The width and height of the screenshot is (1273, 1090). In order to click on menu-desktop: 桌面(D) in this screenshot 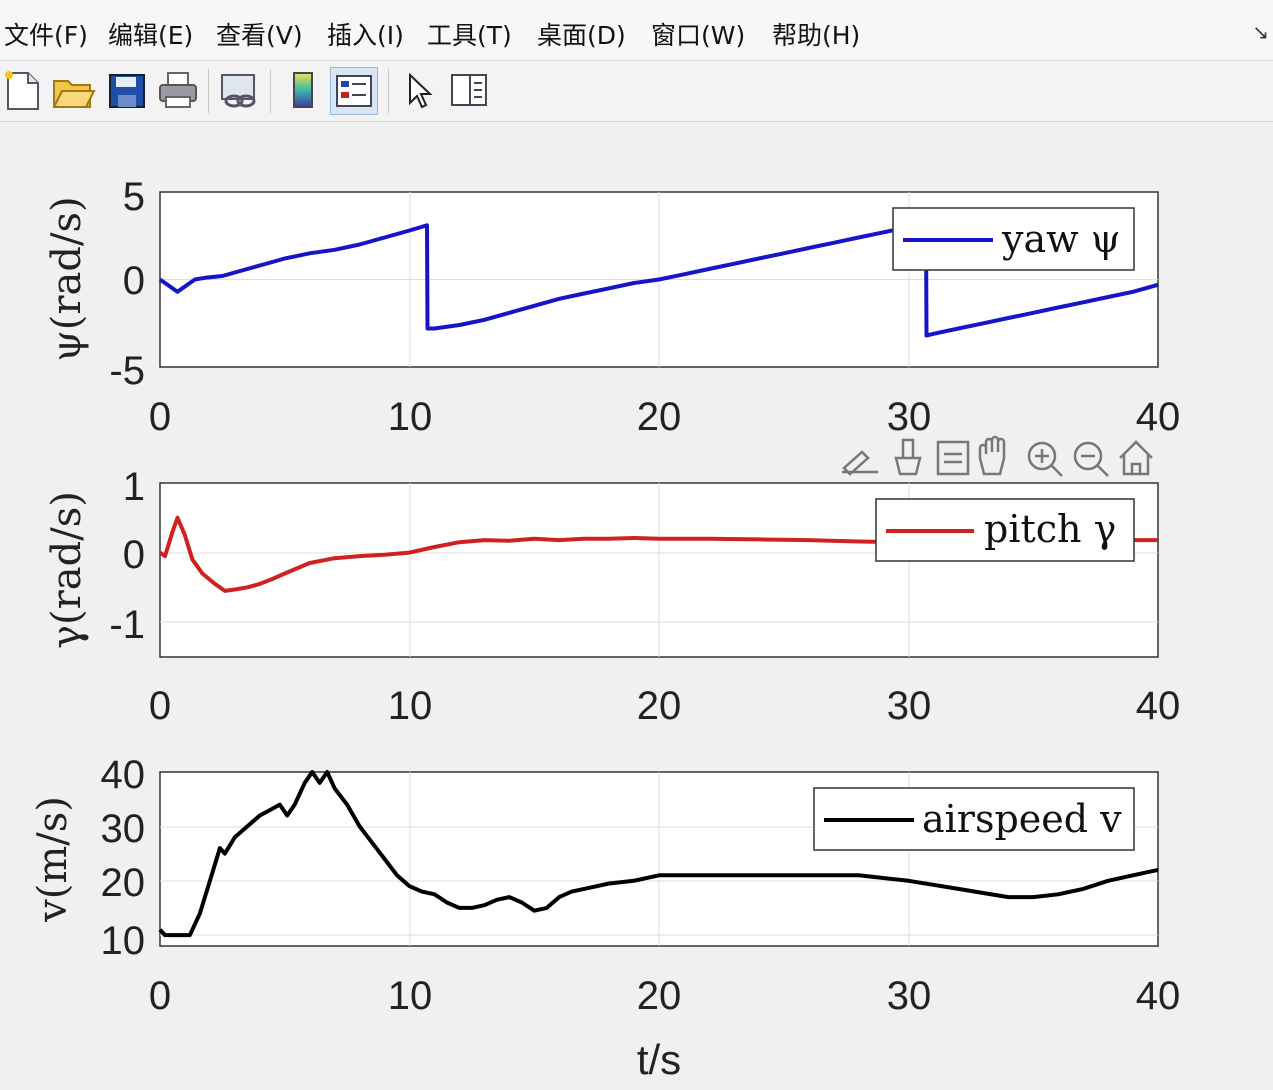, I will do `click(581, 35)`.